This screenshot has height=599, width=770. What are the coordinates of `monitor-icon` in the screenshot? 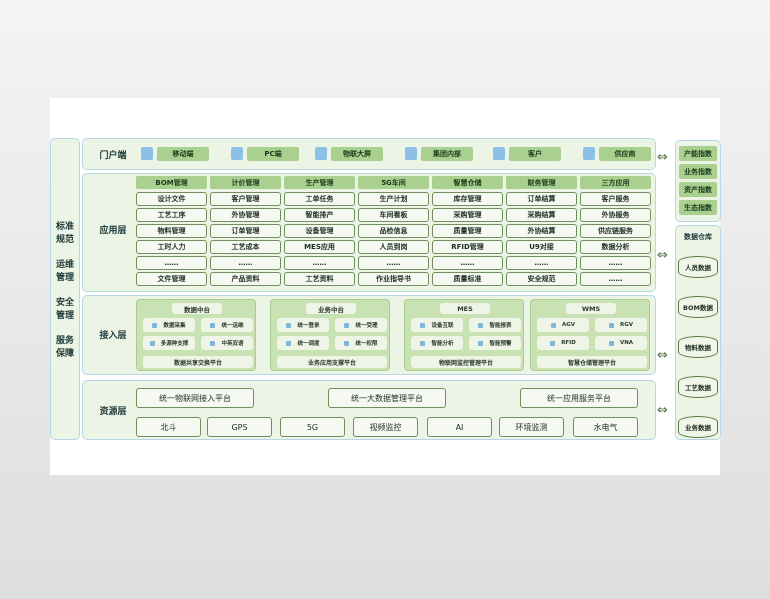 It's located at (237, 153).